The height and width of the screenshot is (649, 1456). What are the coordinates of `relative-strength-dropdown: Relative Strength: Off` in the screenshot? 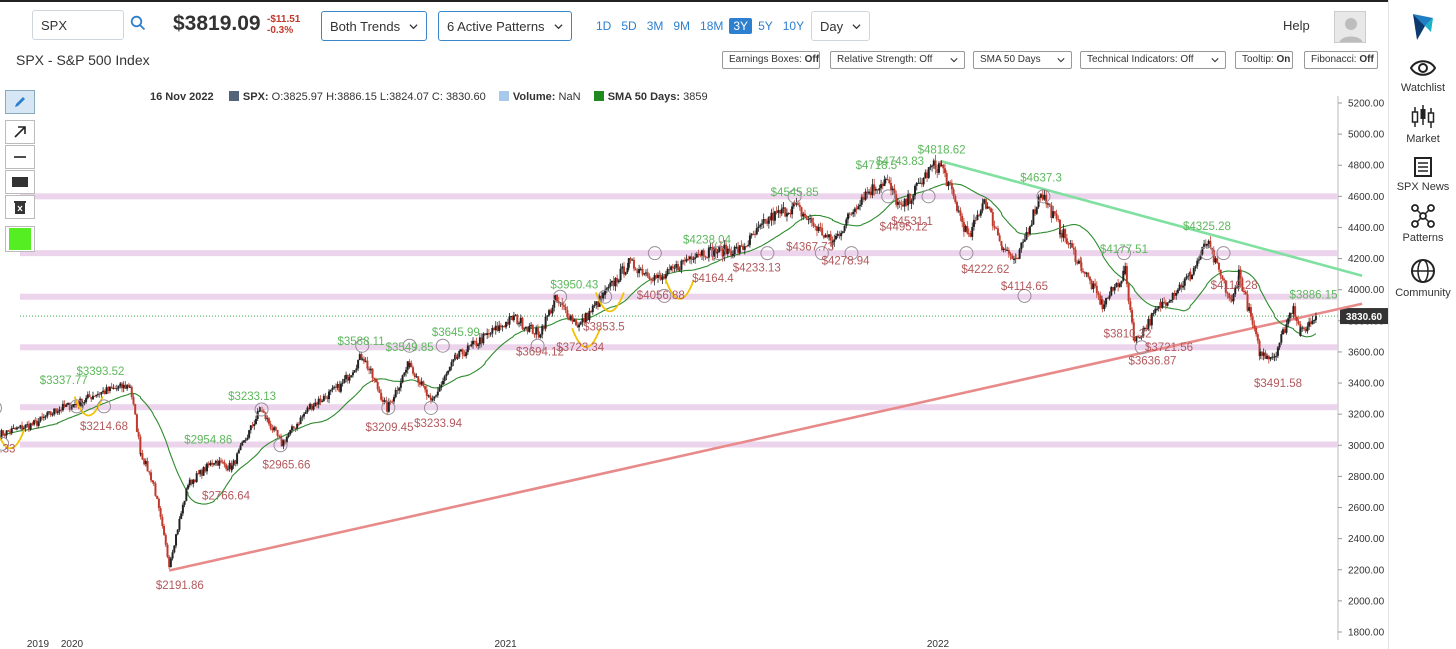 It's located at (897, 60).